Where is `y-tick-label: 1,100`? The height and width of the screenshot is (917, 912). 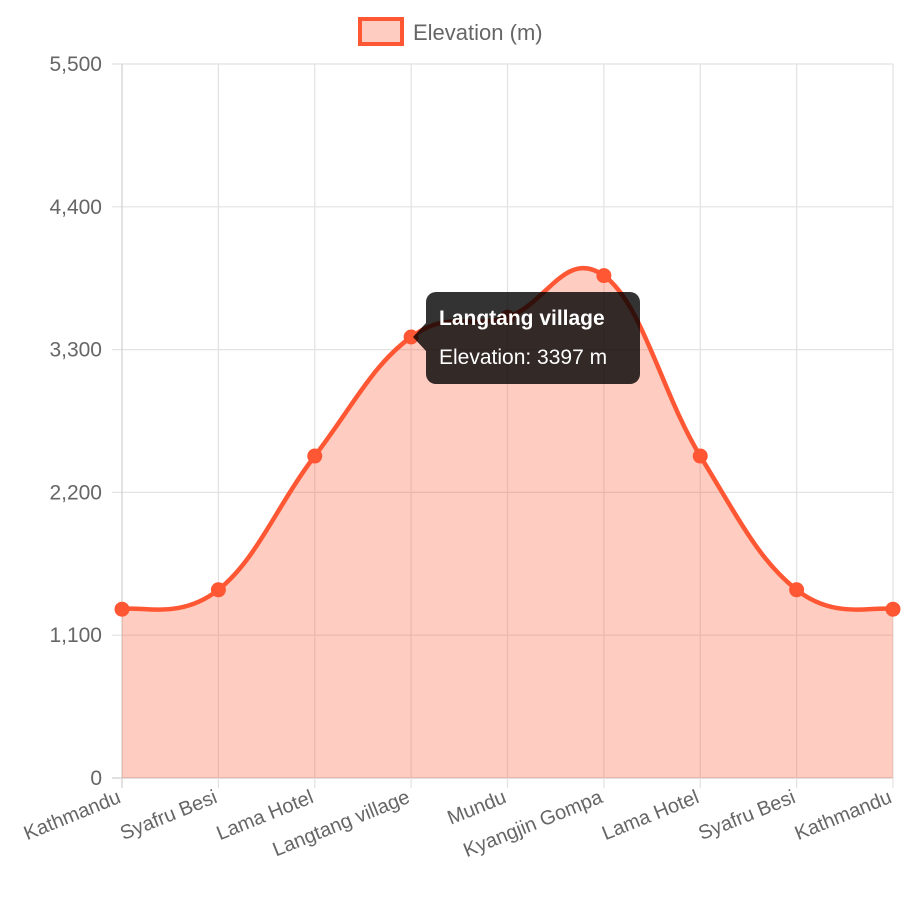 y-tick-label: 1,100 is located at coordinates (75, 635).